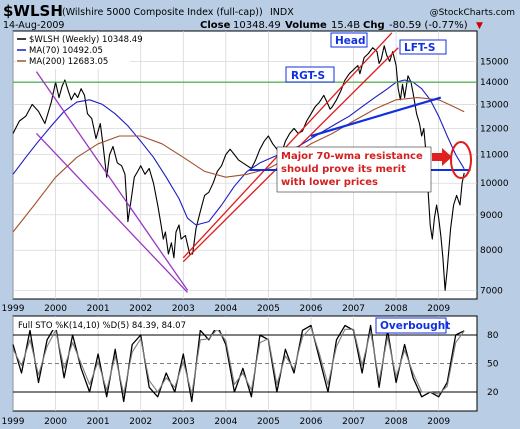 The width and height of the screenshot is (520, 429). Describe the element at coordinates (479, 26) in the screenshot. I see `chg-down-icon: ▼` at that location.